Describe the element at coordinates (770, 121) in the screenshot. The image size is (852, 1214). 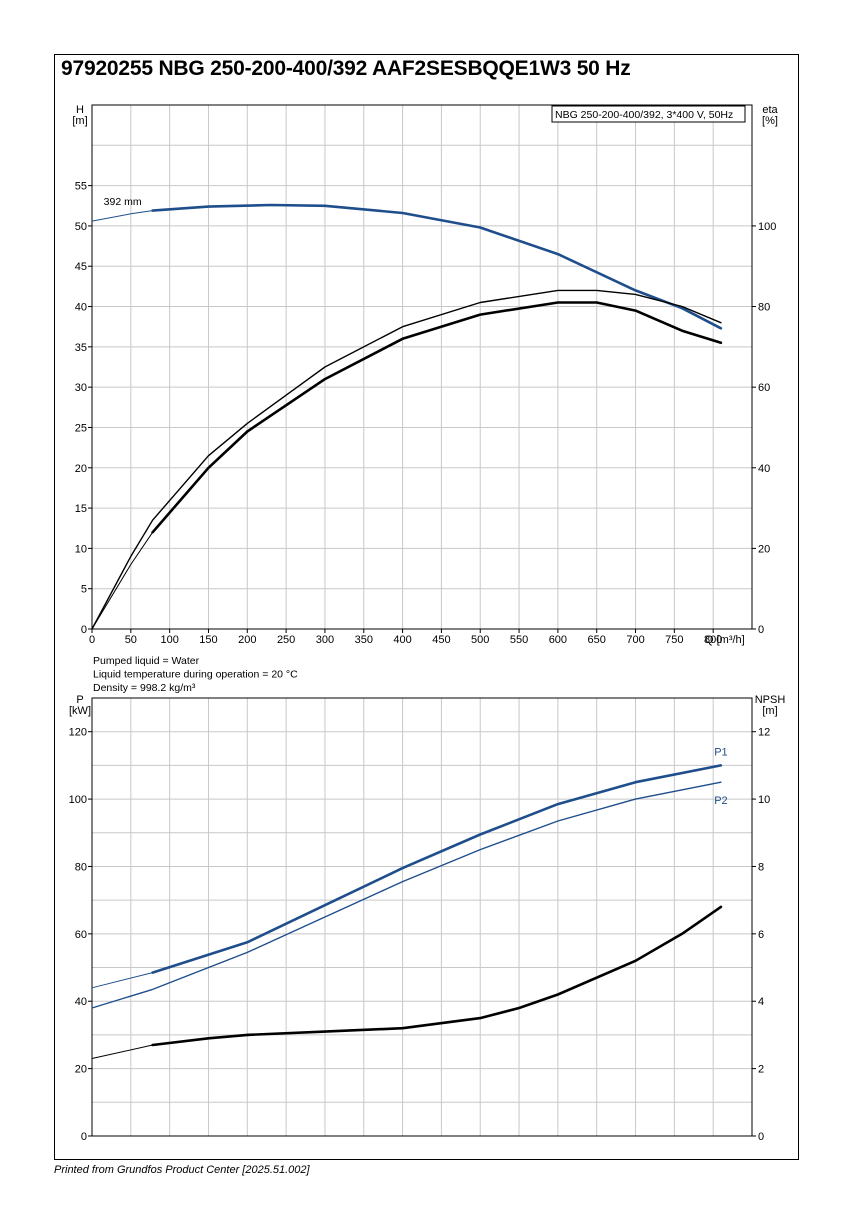
I see `right-axis-unit: [%]` at that location.